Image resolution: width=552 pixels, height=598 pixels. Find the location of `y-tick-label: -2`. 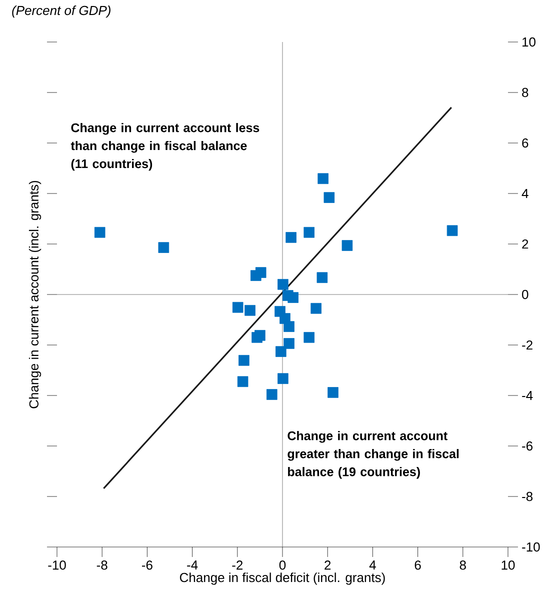

y-tick-label: -2 is located at coordinates (527, 345).